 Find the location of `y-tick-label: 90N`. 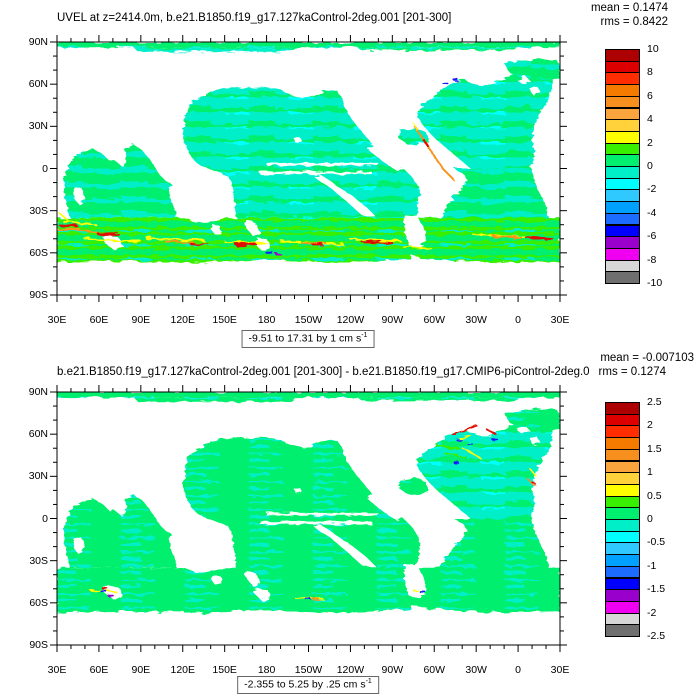

y-tick-label: 90N is located at coordinates (38, 392).